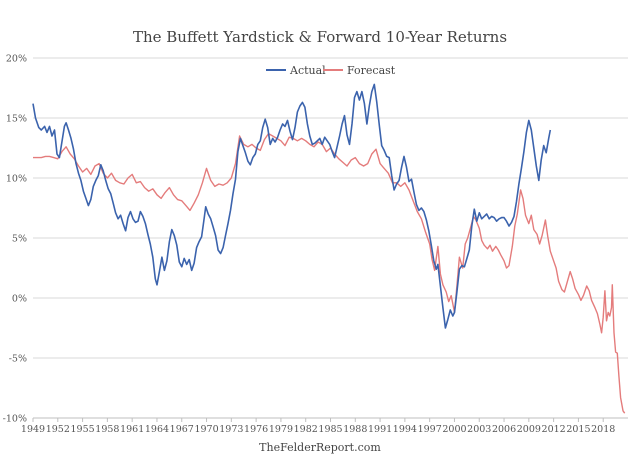  What do you see at coordinates (578, 429) in the screenshot?
I see `x-tick-label: 2015` at bounding box center [578, 429].